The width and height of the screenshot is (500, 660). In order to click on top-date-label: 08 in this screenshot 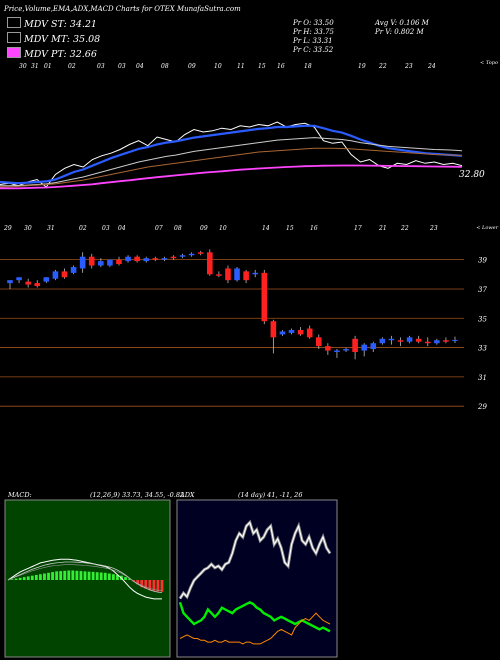, I will do `click(165, 66)`.